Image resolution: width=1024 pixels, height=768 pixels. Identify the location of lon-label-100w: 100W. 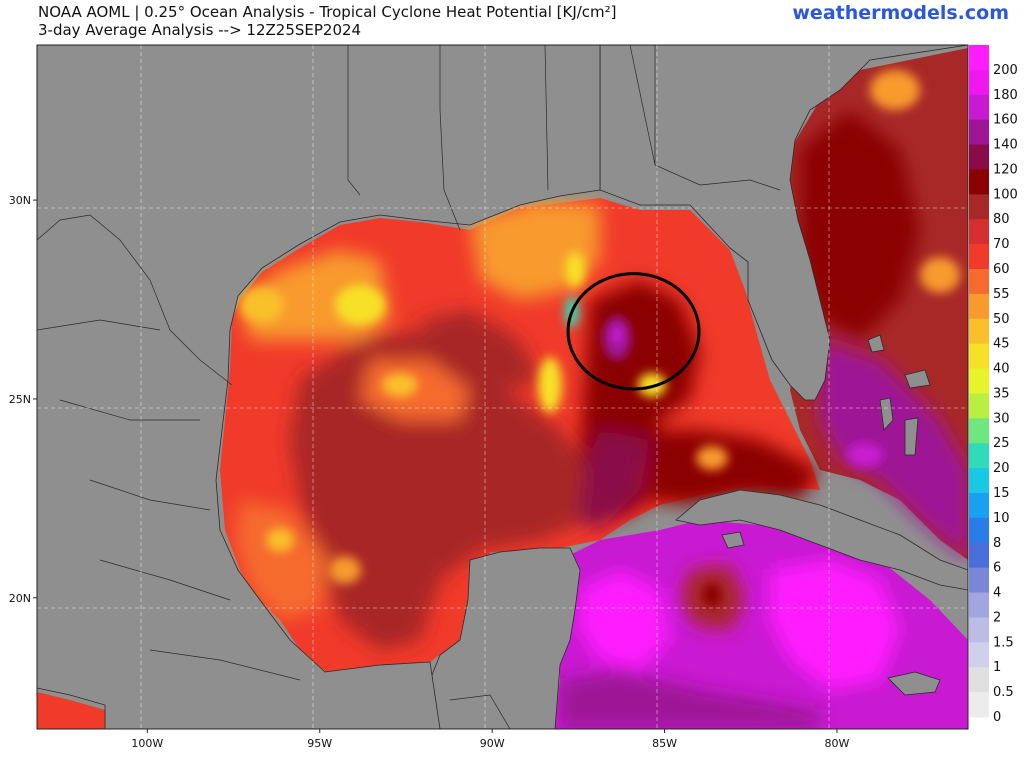
(147, 743).